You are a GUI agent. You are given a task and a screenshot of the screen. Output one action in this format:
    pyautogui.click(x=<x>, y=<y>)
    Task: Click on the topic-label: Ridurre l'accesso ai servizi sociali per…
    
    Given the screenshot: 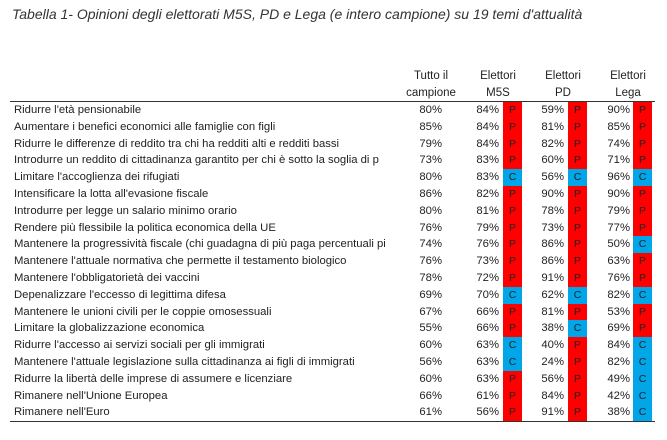 What is the action you would take?
    pyautogui.click(x=139, y=345)
    